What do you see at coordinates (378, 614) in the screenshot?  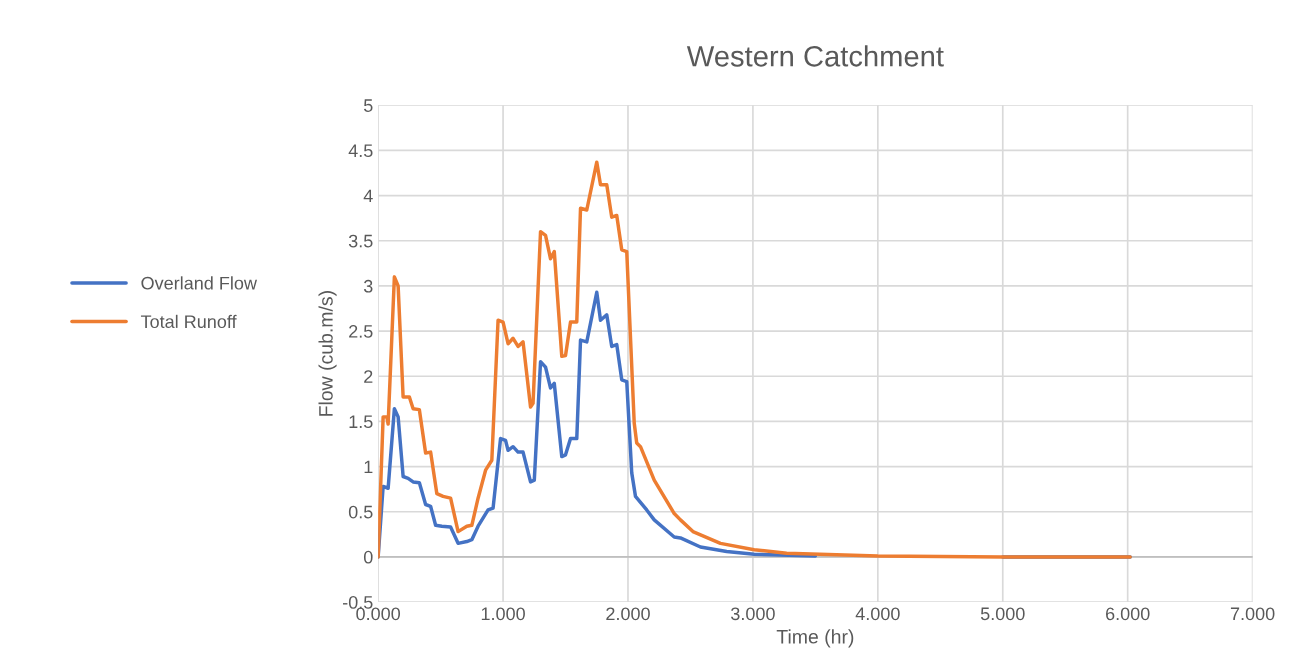 I see `x-tick-label: 0.000` at bounding box center [378, 614].